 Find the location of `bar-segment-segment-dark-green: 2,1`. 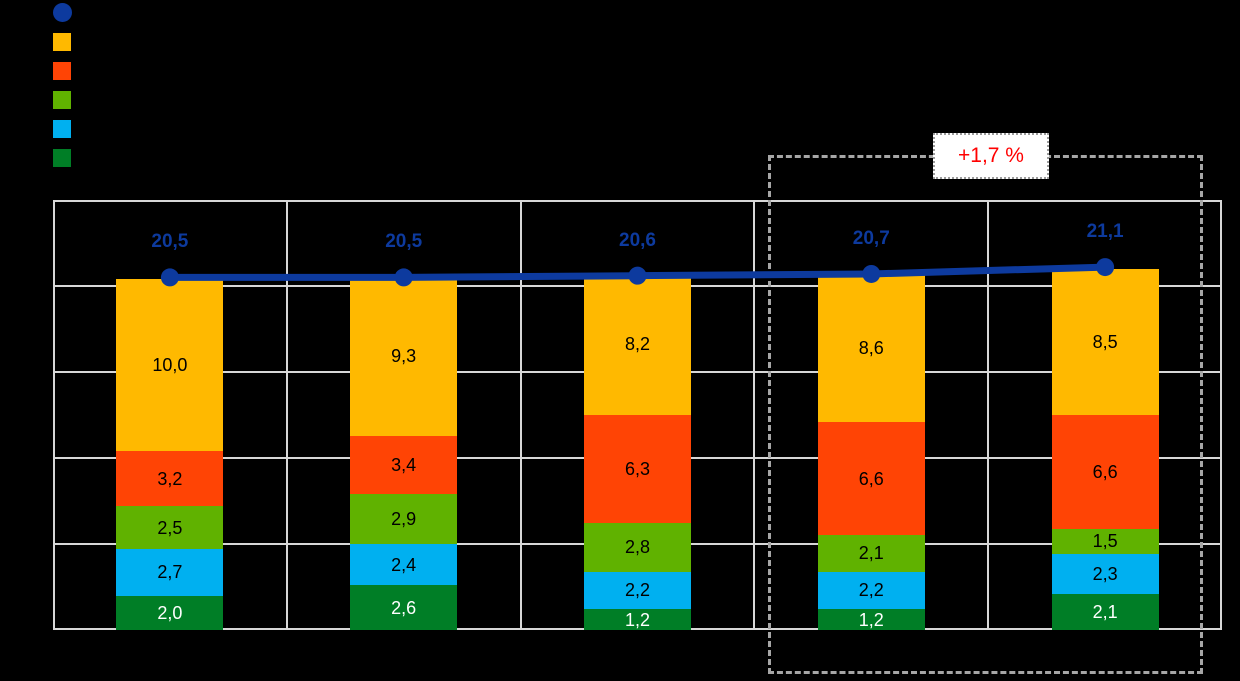

bar-segment-segment-dark-green: 2,1 is located at coordinates (1105, 611).